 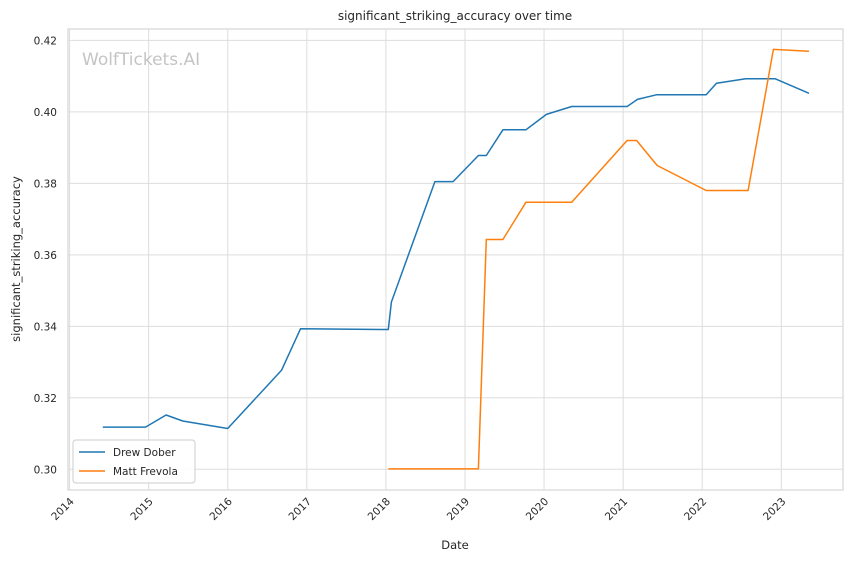 I want to click on y-tick-label: 0.40, so click(x=45, y=113).